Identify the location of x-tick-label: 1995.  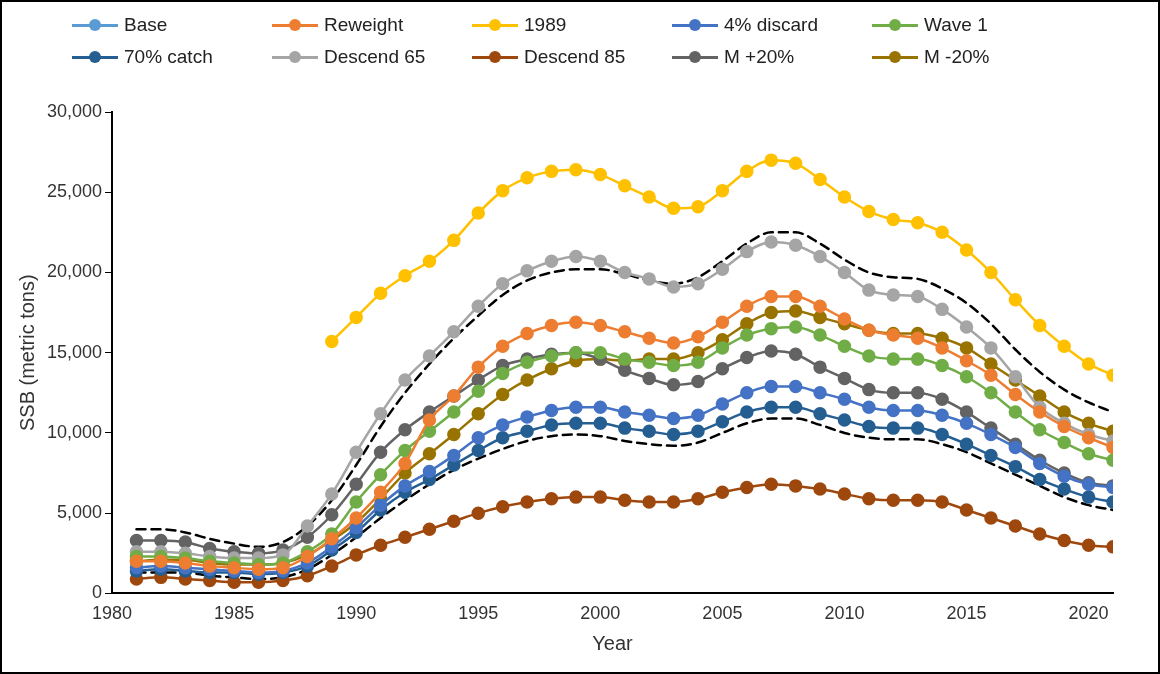
(478, 613).